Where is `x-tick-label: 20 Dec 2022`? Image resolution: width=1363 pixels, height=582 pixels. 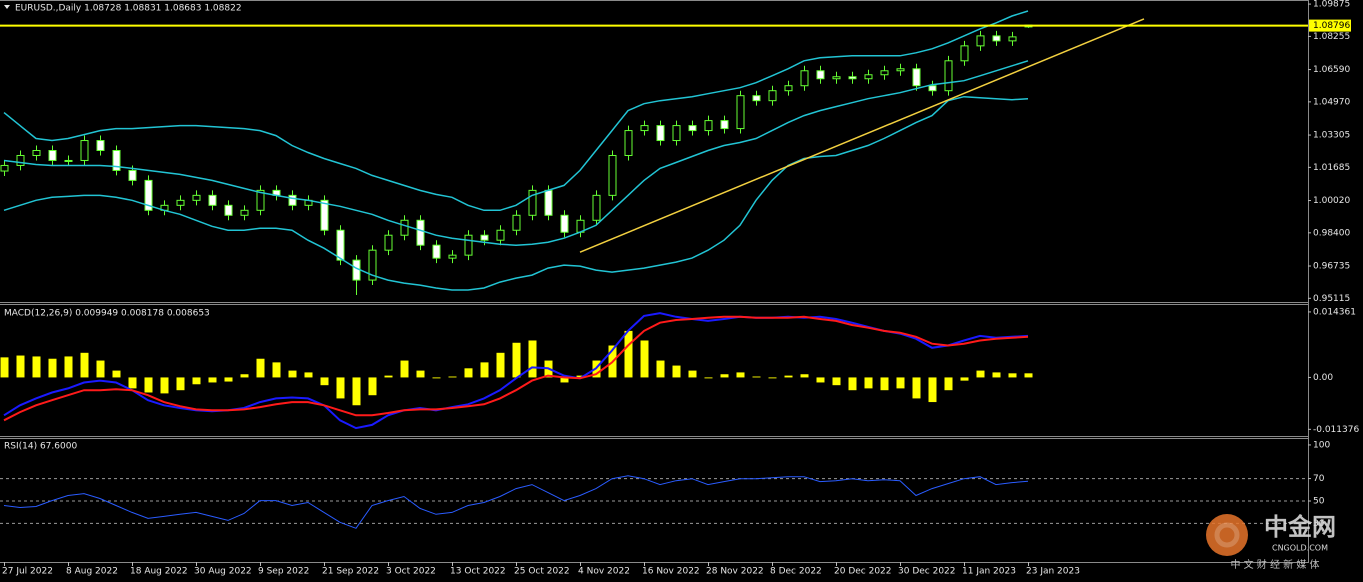
x-tick-label: 20 Dec 2022 is located at coordinates (863, 572).